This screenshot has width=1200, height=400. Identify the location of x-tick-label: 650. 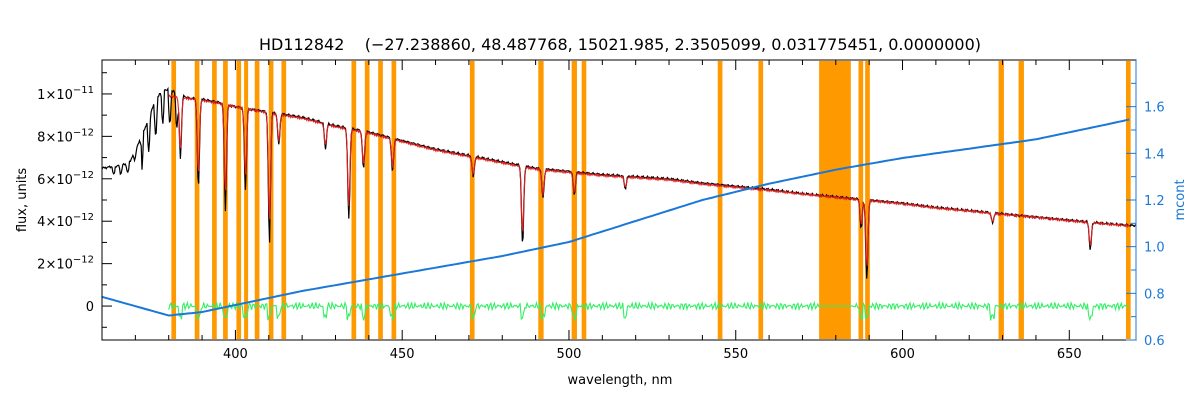
(1069, 354).